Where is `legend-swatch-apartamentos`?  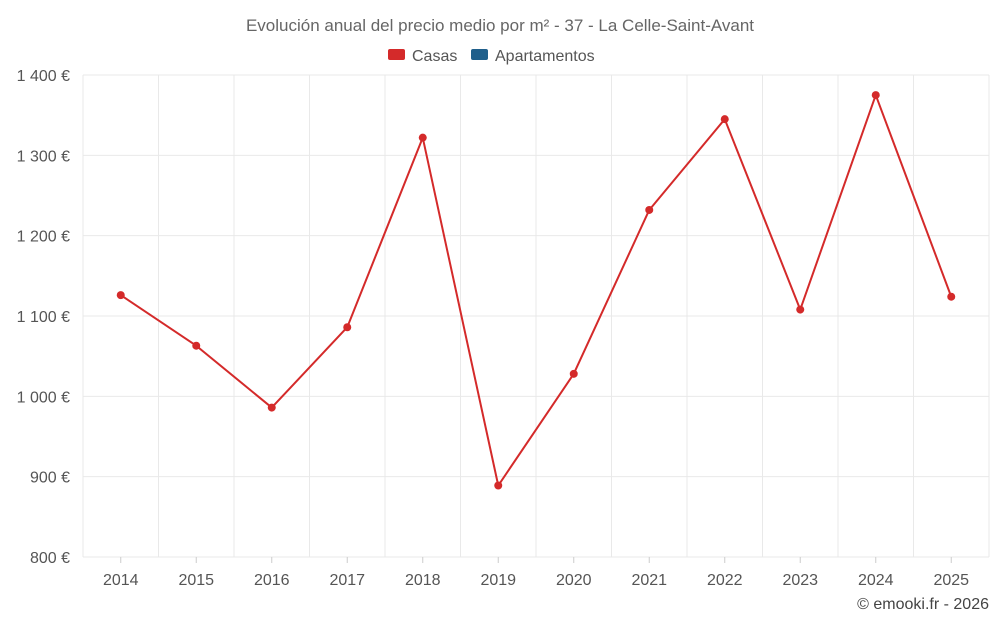
legend-swatch-apartamentos is located at coordinates (479, 54).